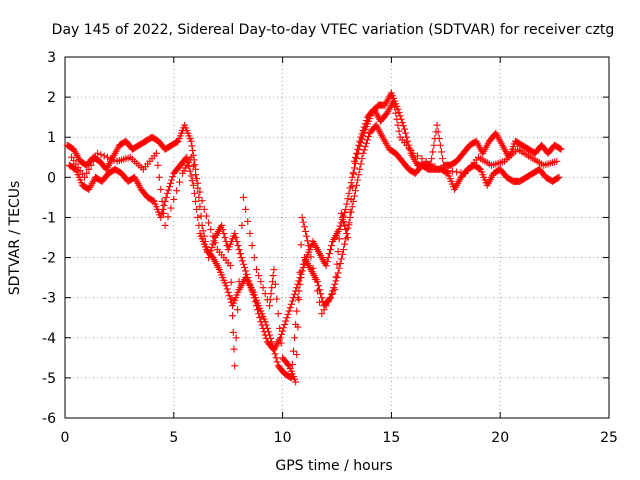 The width and height of the screenshot is (640, 480). Describe the element at coordinates (51, 58) in the screenshot. I see `y-tick-label: 3` at that location.